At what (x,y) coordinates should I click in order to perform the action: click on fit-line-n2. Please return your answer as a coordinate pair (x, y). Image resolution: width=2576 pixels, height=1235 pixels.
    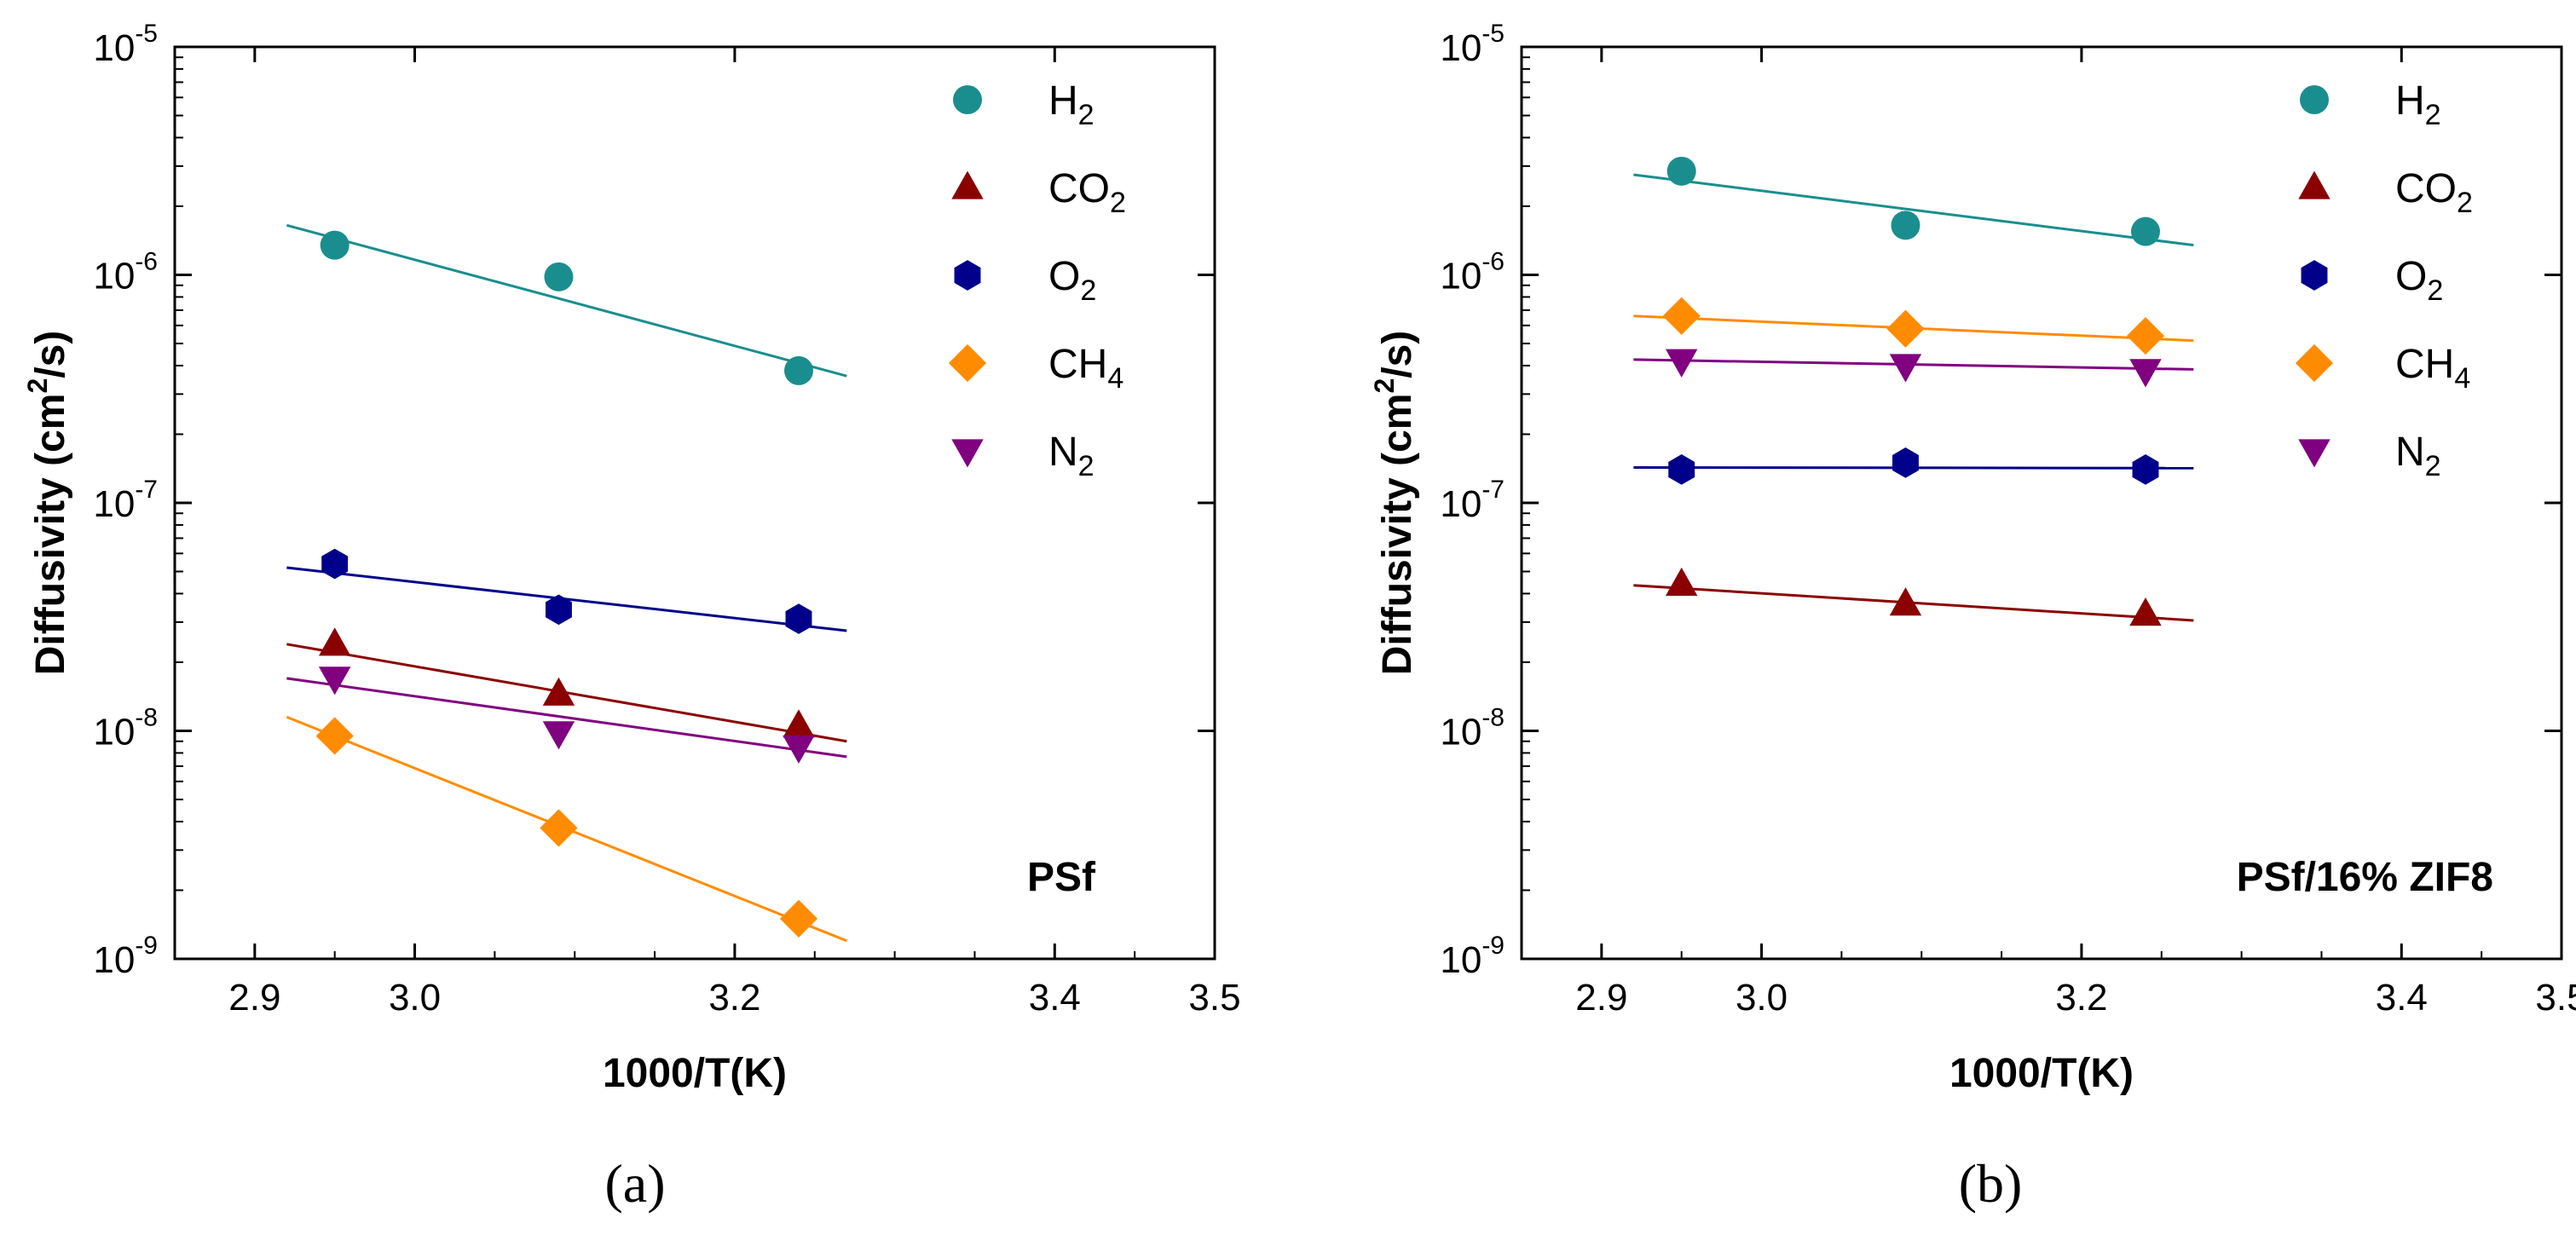
    Looking at the image, I should click on (566, 718).